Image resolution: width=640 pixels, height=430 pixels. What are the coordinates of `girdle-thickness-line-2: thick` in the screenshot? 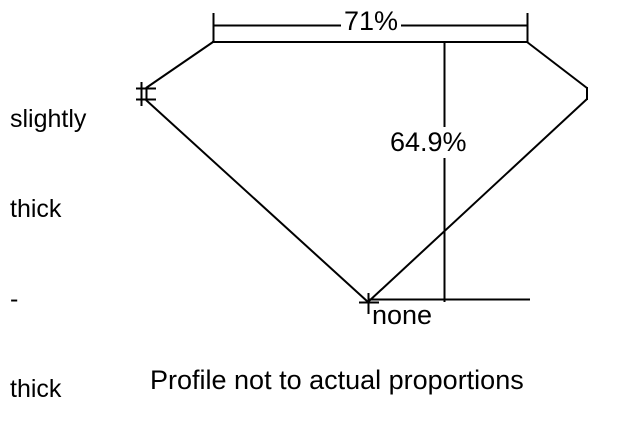 It's located at (36, 209).